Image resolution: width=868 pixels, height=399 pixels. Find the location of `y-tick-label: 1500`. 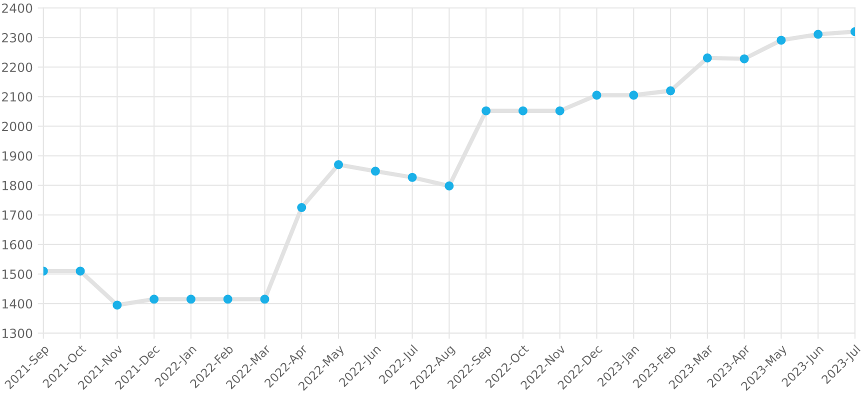

y-tick-label: 1500 is located at coordinates (17, 274).